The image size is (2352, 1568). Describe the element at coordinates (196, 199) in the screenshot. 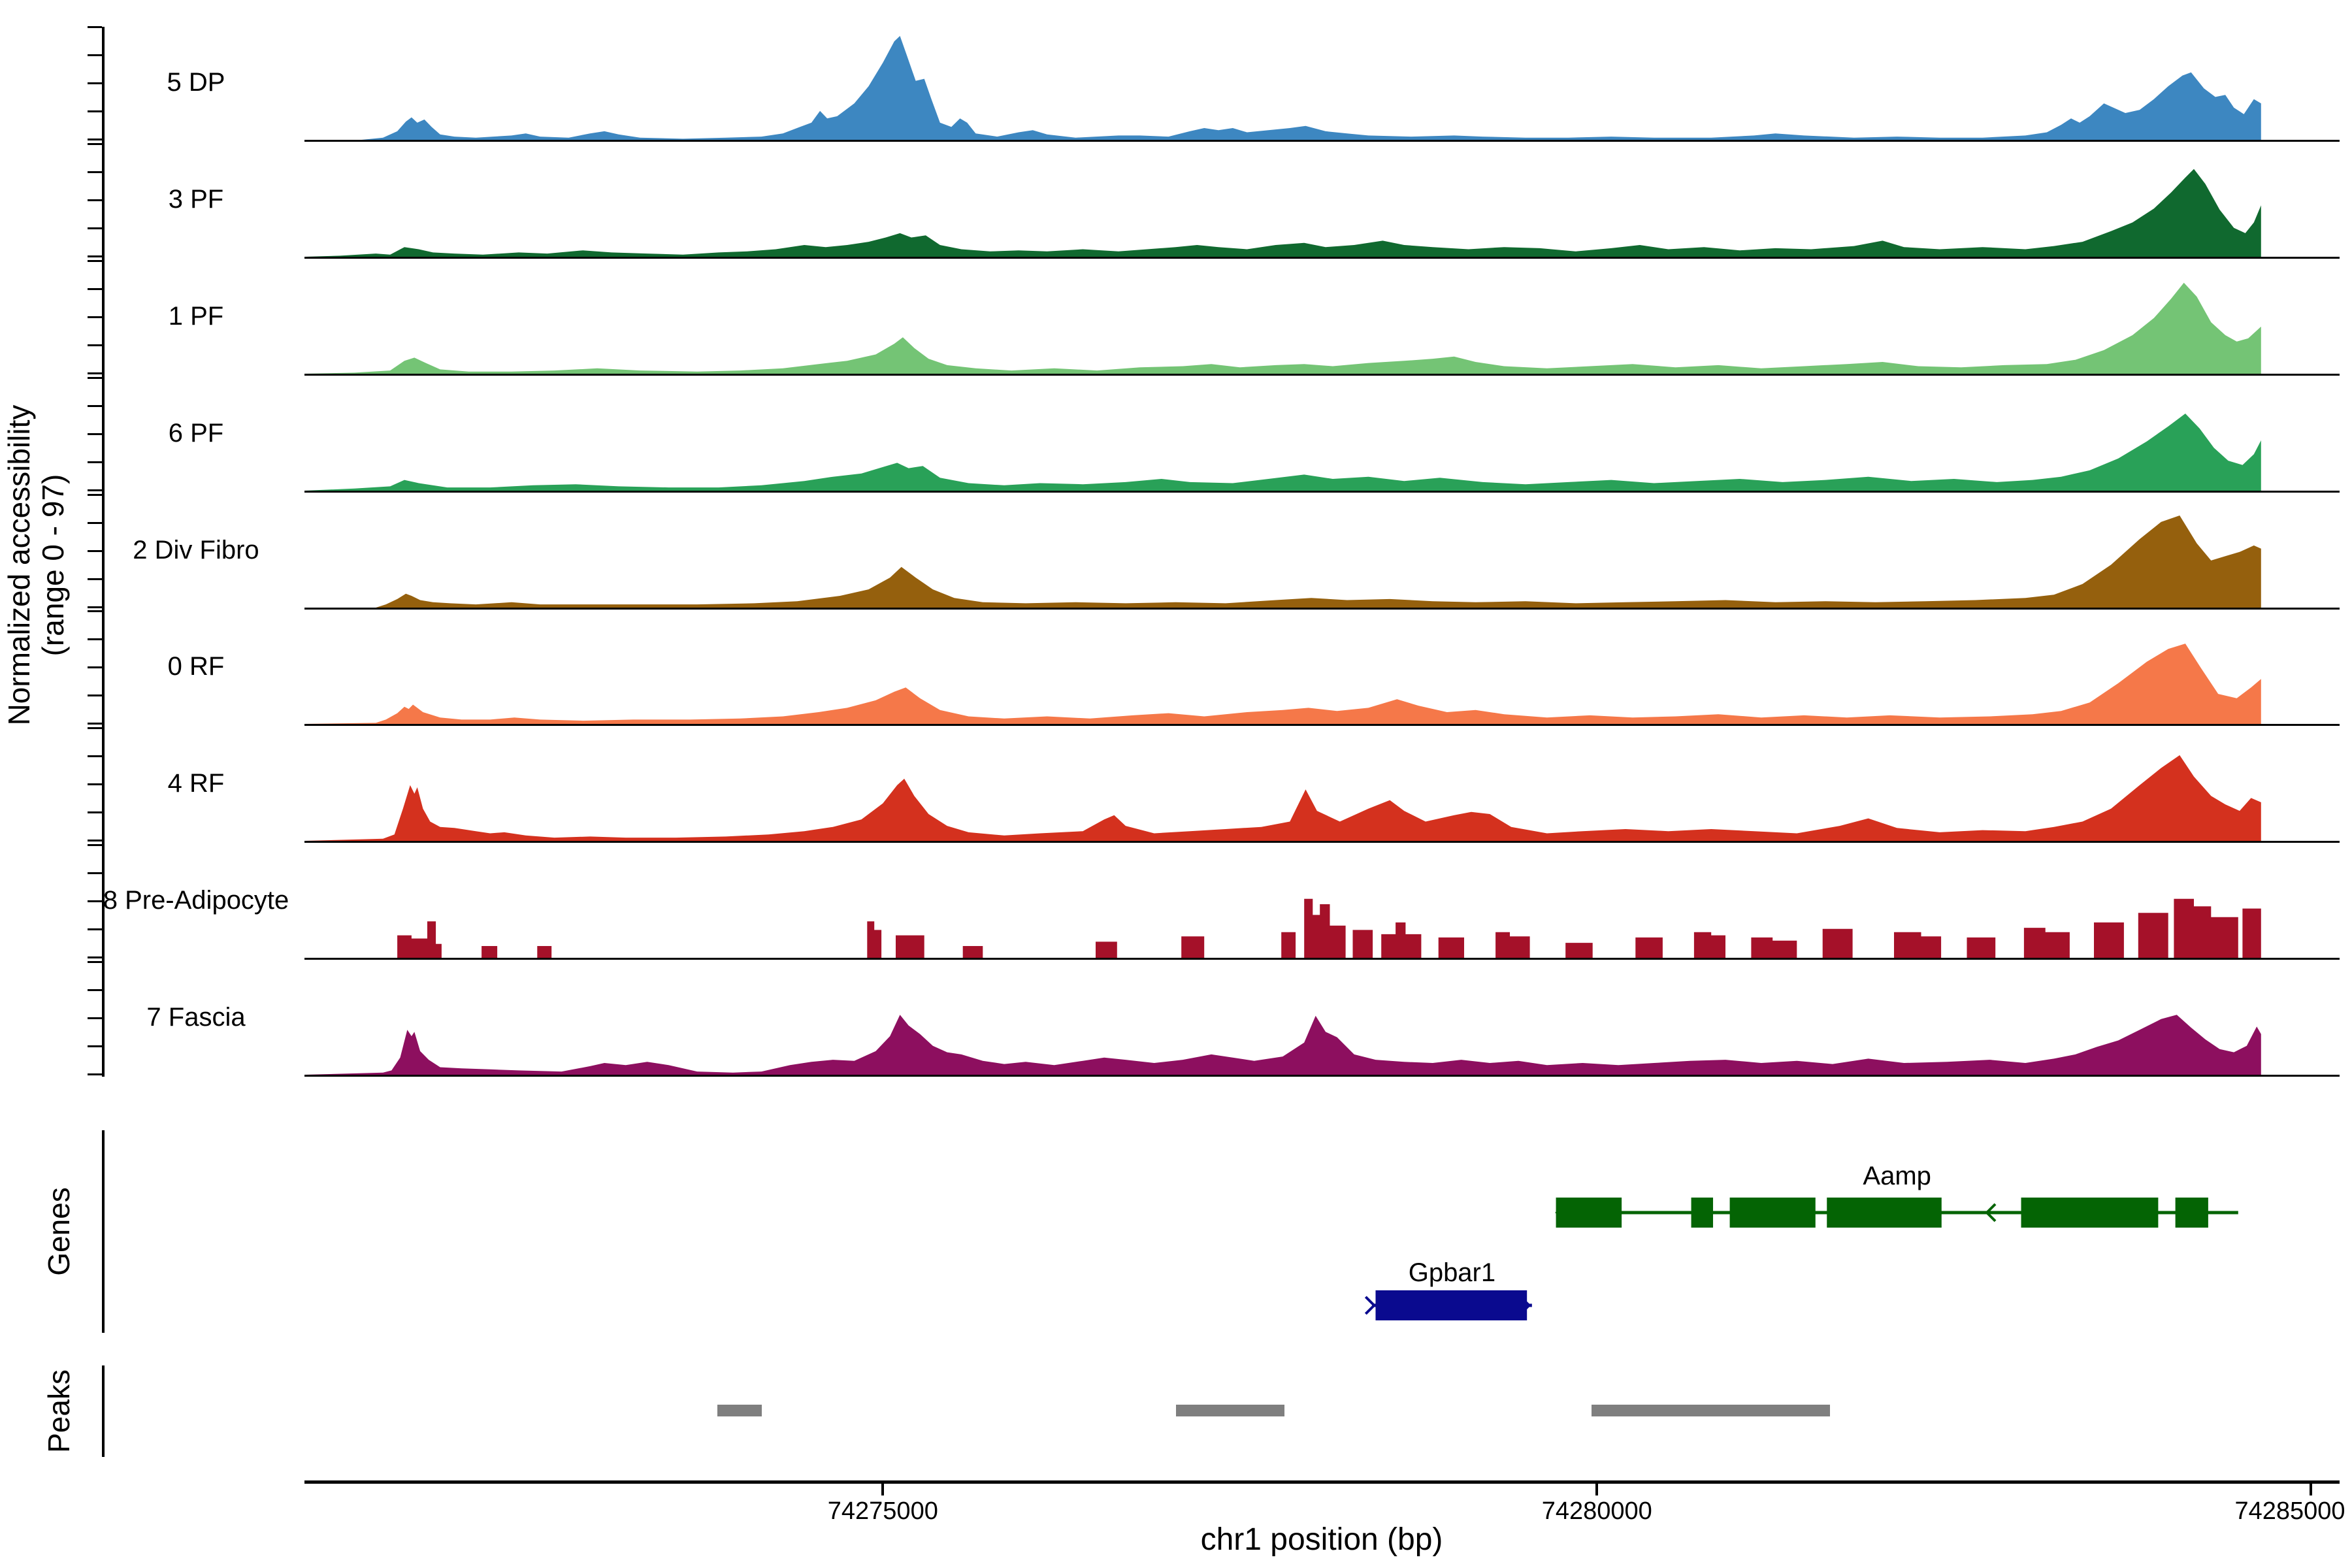

I see `track-label-3-pf: 3 PF` at that location.